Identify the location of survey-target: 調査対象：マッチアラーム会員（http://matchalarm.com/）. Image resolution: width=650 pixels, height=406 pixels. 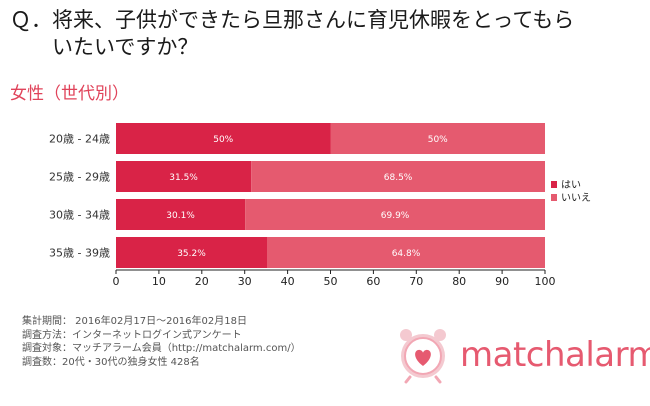
(161, 348).